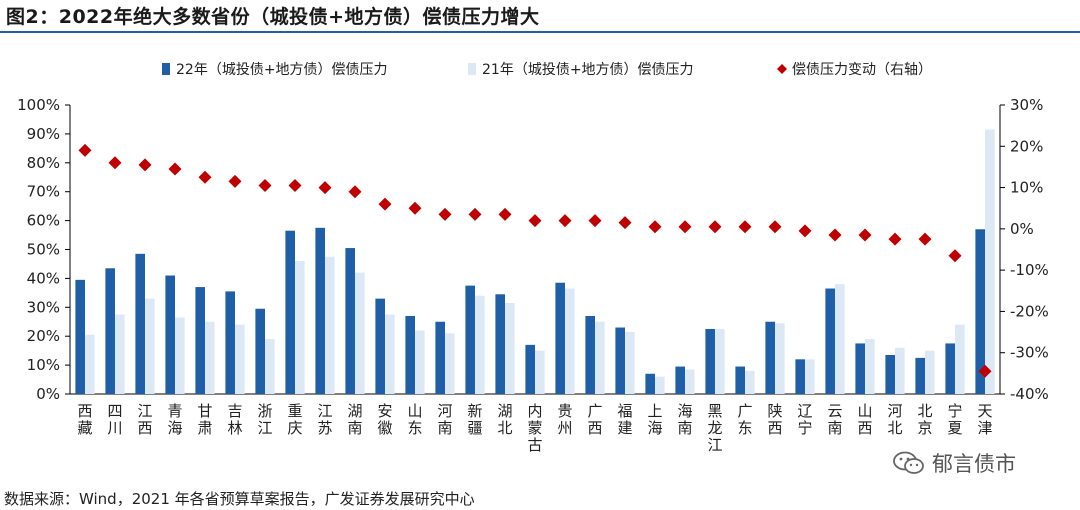 Image resolution: width=1080 pixels, height=510 pixels. Describe the element at coordinates (43, 336) in the screenshot. I see `left-tick-label: 20%` at that location.